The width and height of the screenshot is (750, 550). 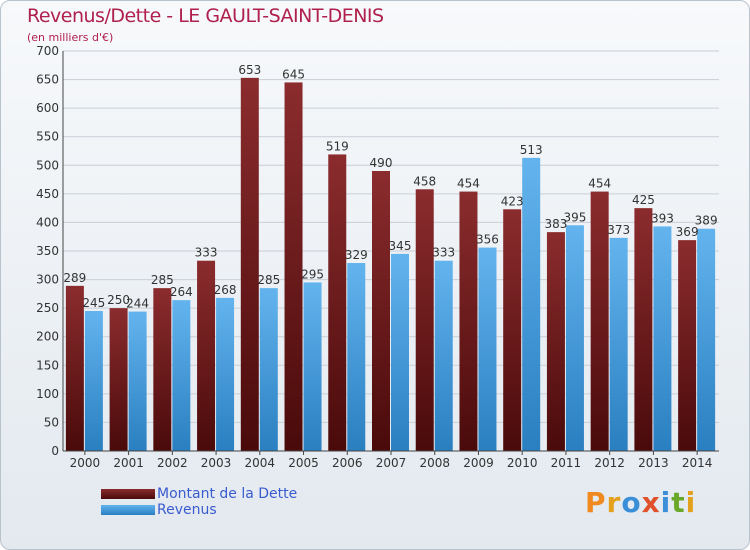 I want to click on y-tick-label: 150, so click(x=47, y=365).